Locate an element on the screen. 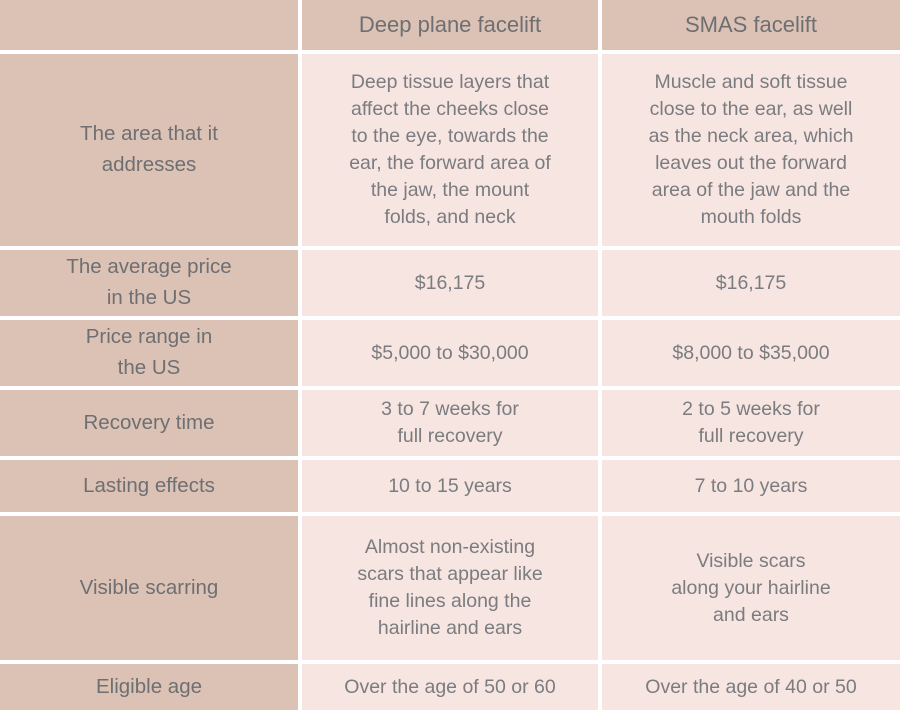 This screenshot has width=900, height=710. cell-price-range-smas: $8,000 to $35,000 is located at coordinates (751, 353).